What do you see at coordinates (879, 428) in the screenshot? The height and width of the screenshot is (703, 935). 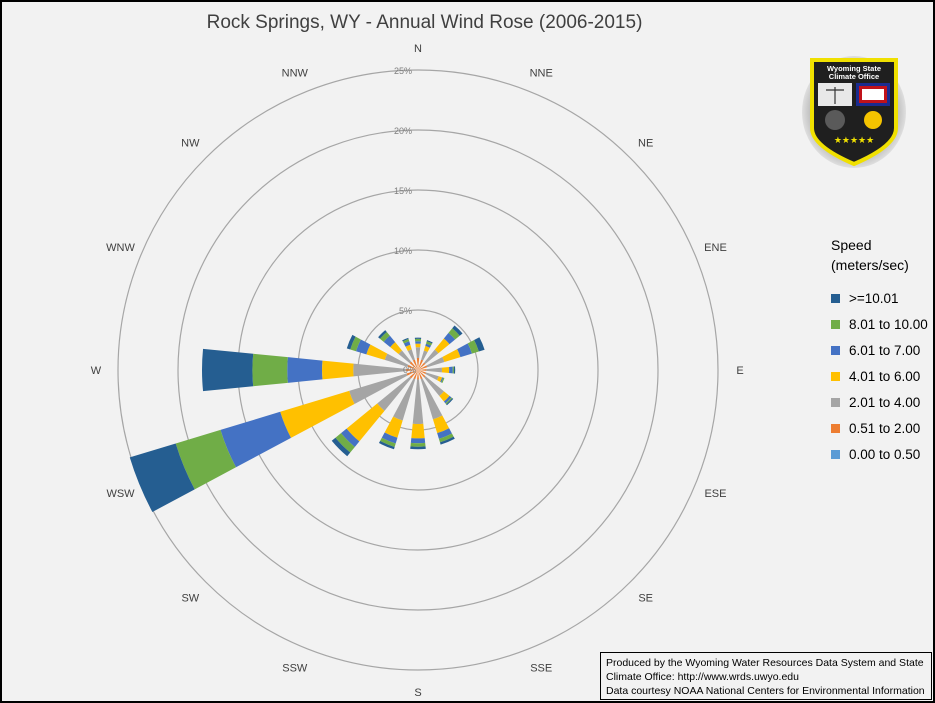 I see `legend-item: 0.51 to 2.00` at bounding box center [879, 428].